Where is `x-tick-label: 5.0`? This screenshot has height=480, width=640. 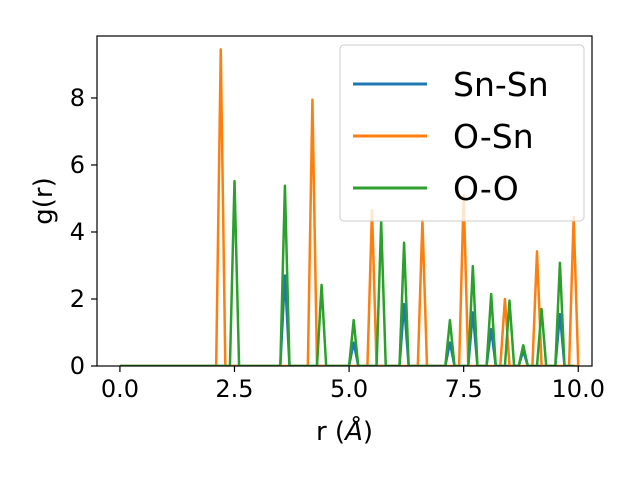
x-tick-label: 5.0 is located at coordinates (349, 389).